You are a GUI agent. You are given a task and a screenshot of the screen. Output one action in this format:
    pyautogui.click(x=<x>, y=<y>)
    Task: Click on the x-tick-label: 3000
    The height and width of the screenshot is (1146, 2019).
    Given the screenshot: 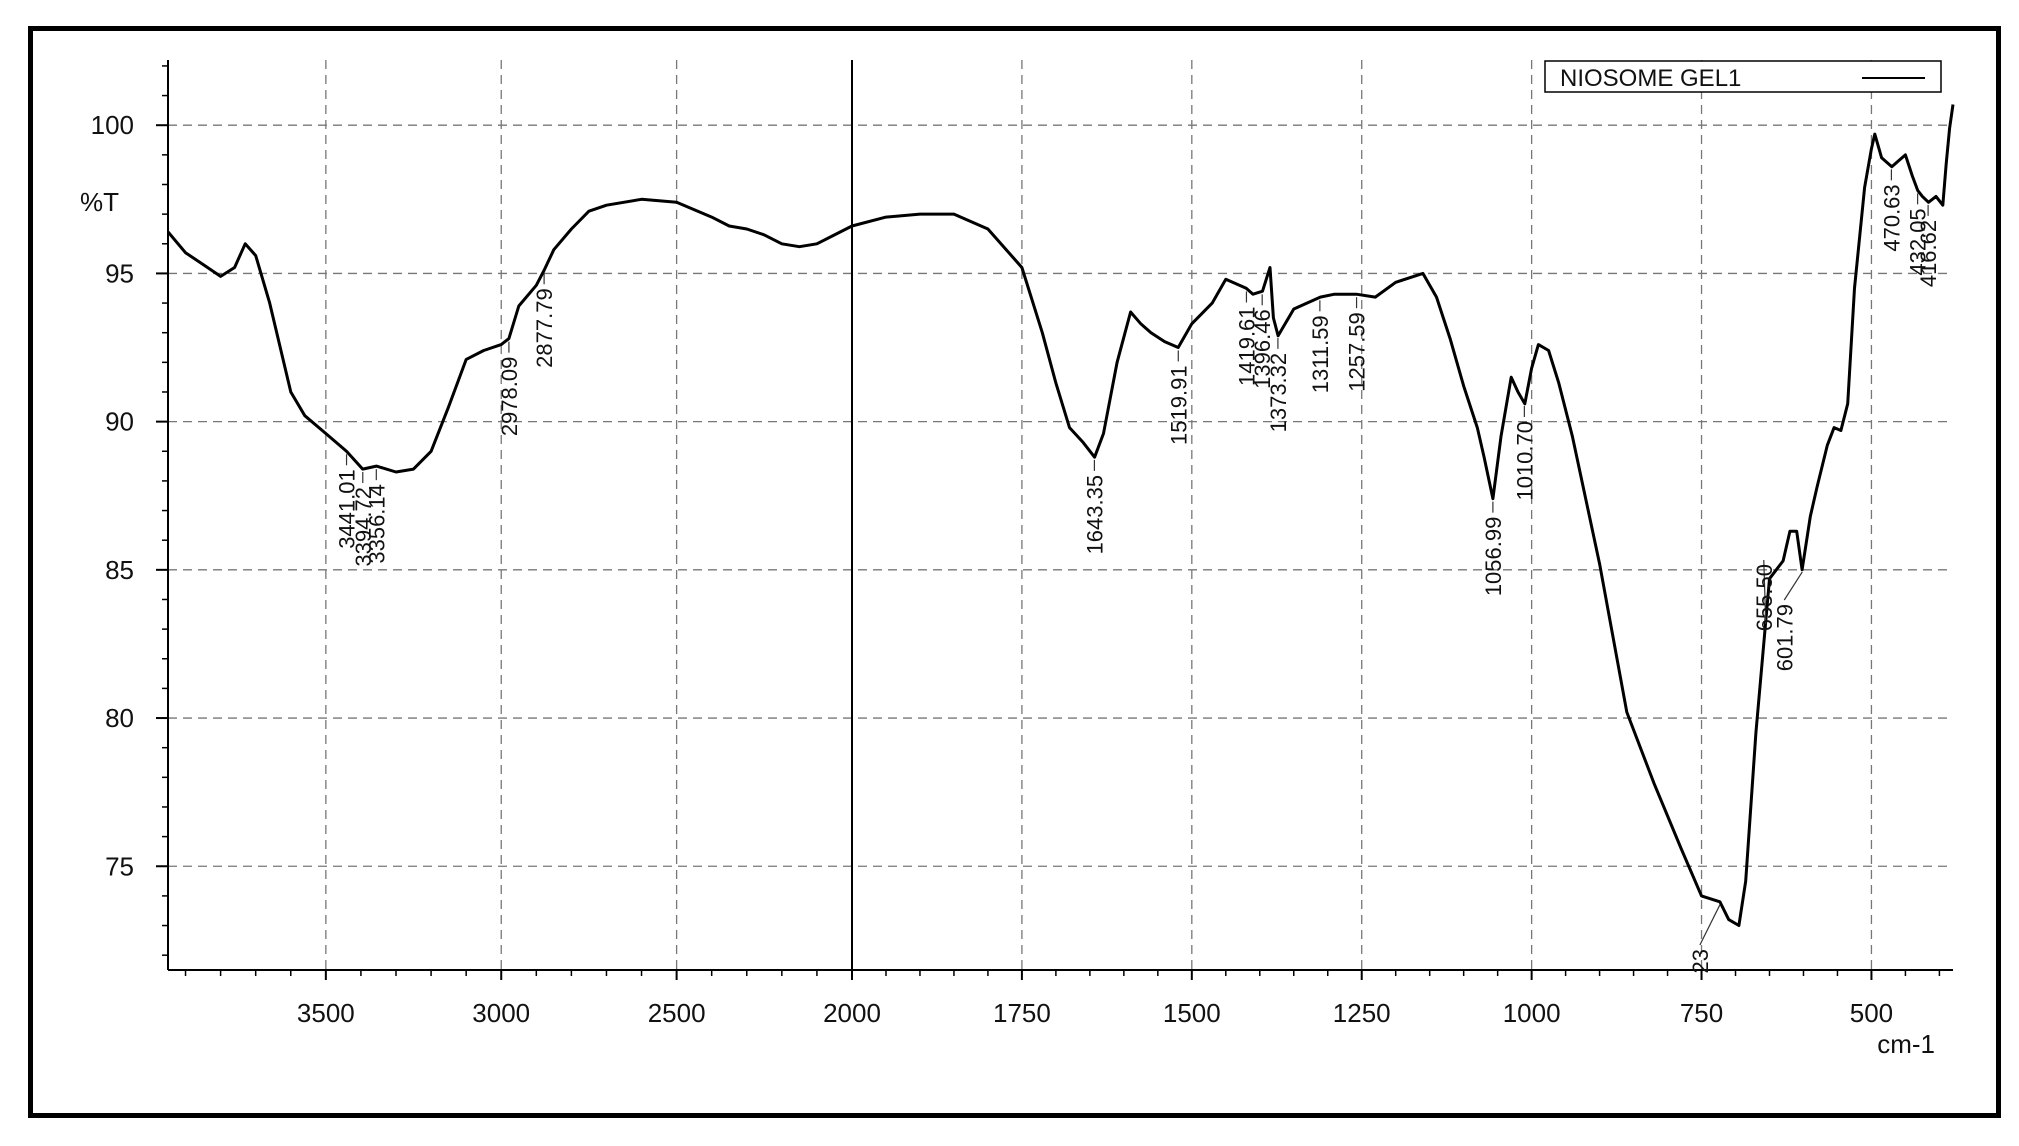 What is the action you would take?
    pyautogui.click(x=501, y=1013)
    